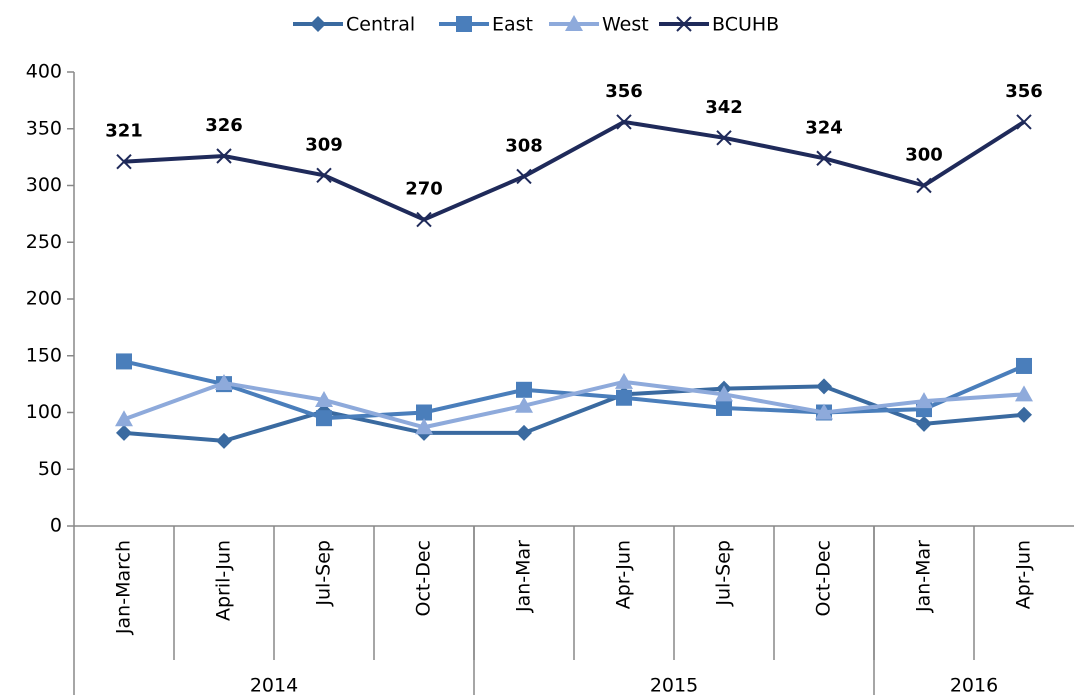 The image size is (1075, 695). I want to click on data-label: 342, so click(724, 107).